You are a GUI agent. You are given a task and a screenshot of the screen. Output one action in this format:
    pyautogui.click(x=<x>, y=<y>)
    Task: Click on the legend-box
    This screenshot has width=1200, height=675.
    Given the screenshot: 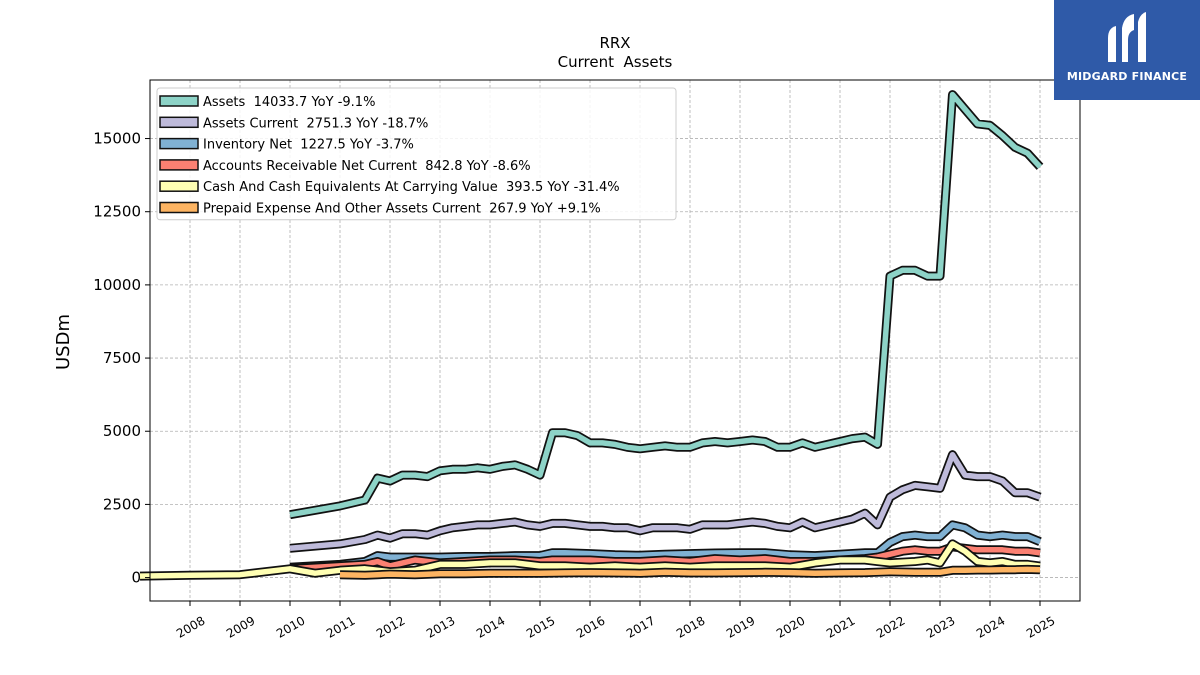 What is the action you would take?
    pyautogui.click(x=416, y=154)
    